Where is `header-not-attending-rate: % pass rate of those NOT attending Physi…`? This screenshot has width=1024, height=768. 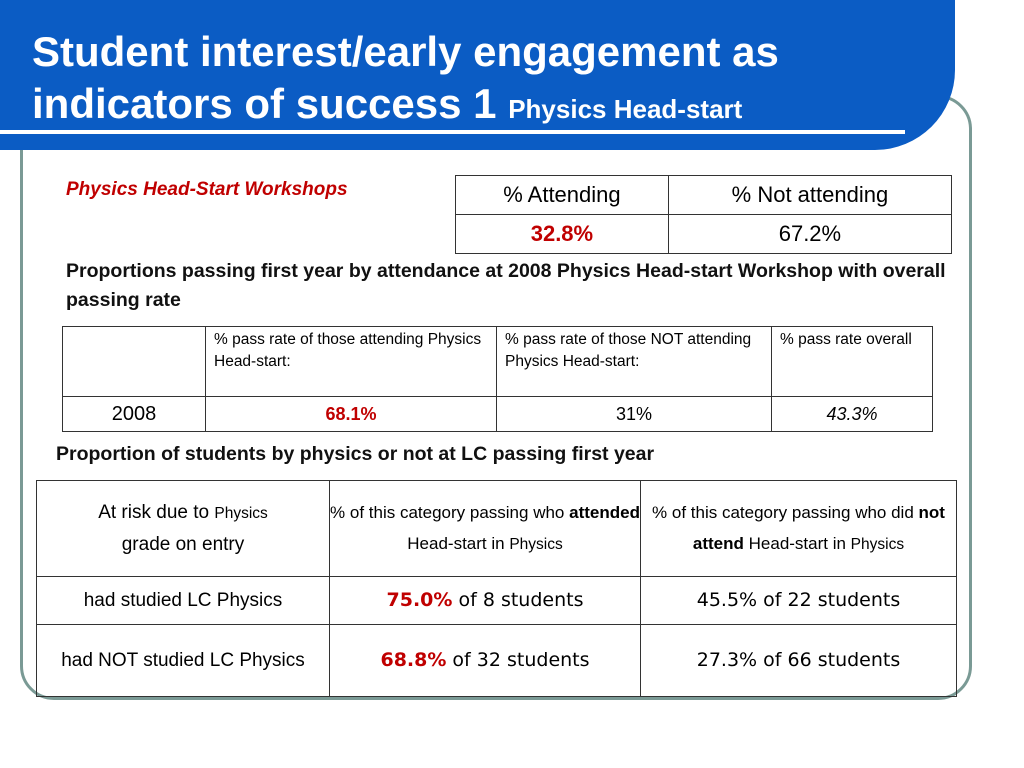
header-not-attending-rate: % pass rate of those NOT attending Physi… is located at coordinates (634, 361).